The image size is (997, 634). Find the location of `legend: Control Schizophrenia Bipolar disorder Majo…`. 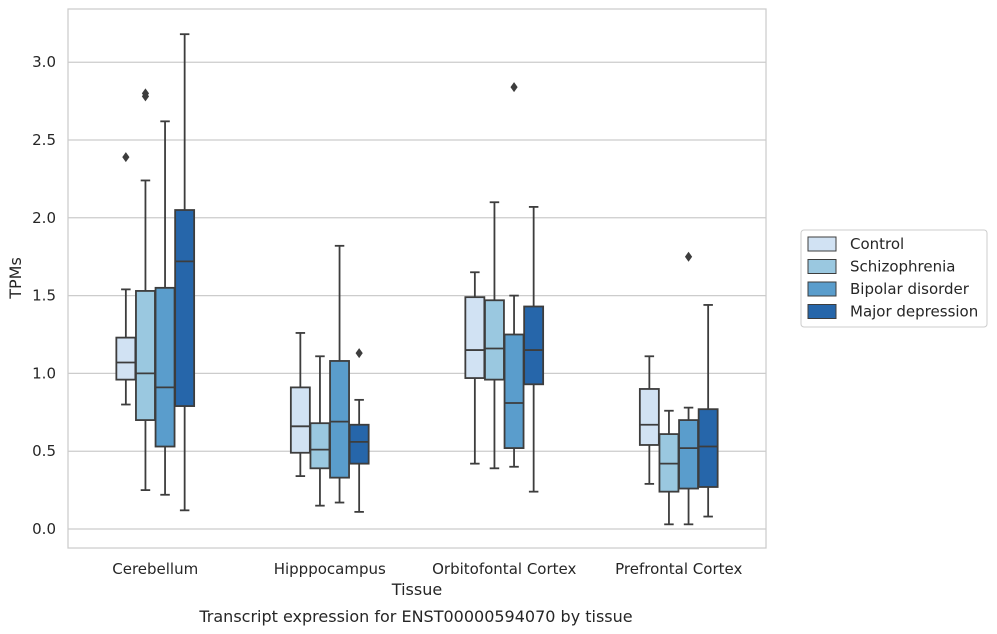

legend: Control Schizophrenia Bipolar disorder Majo… is located at coordinates (894, 278).